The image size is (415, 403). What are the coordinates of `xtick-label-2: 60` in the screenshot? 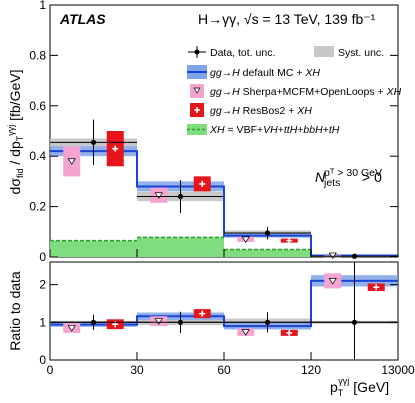 It's located at (224, 370).